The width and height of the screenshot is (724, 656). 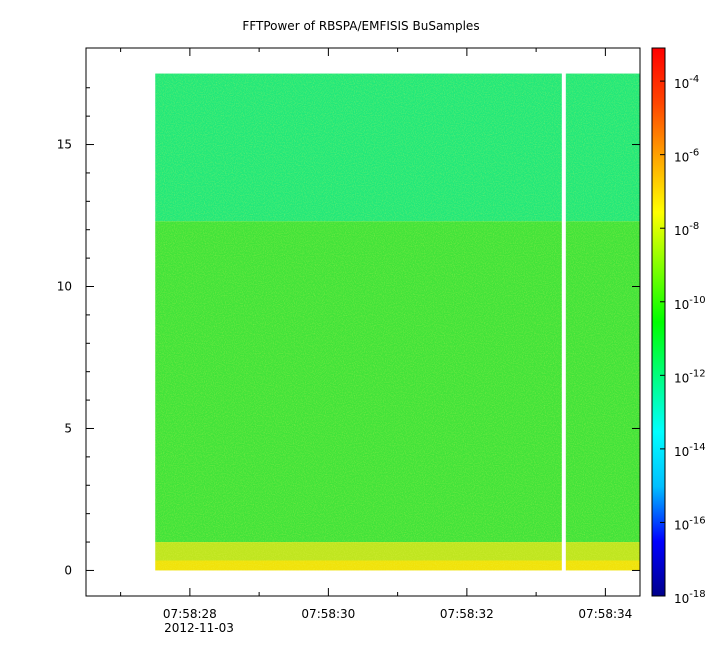 I want to click on x-tick-label: 07:58:34, so click(x=605, y=614).